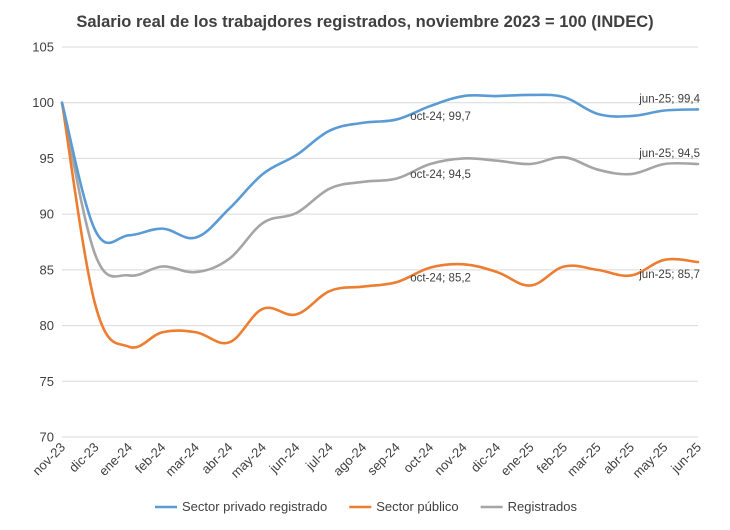 The height and width of the screenshot is (530, 730). I want to click on data-label: oct-24; 85,2, so click(440, 279).